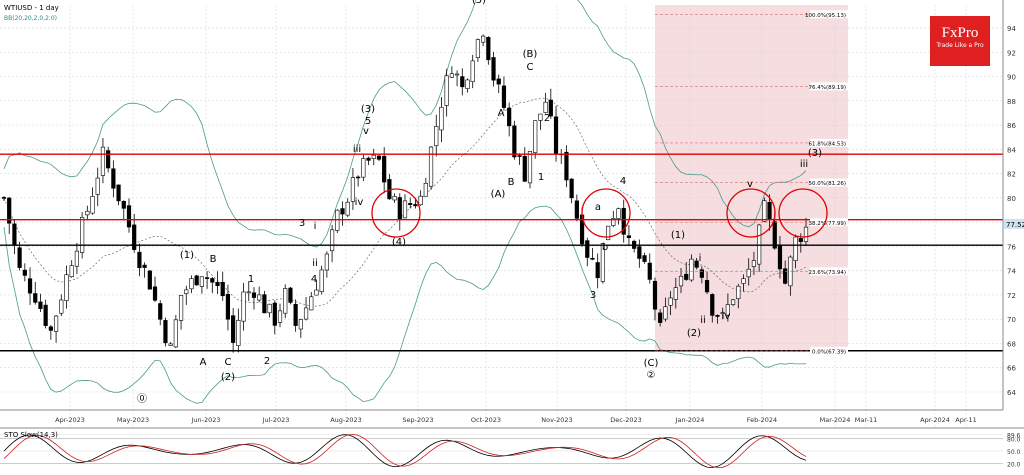 This screenshot has height=475, width=1024. Describe the element at coordinates (1014, 465) in the screenshot. I see `stoch-tick: 20.0` at that location.